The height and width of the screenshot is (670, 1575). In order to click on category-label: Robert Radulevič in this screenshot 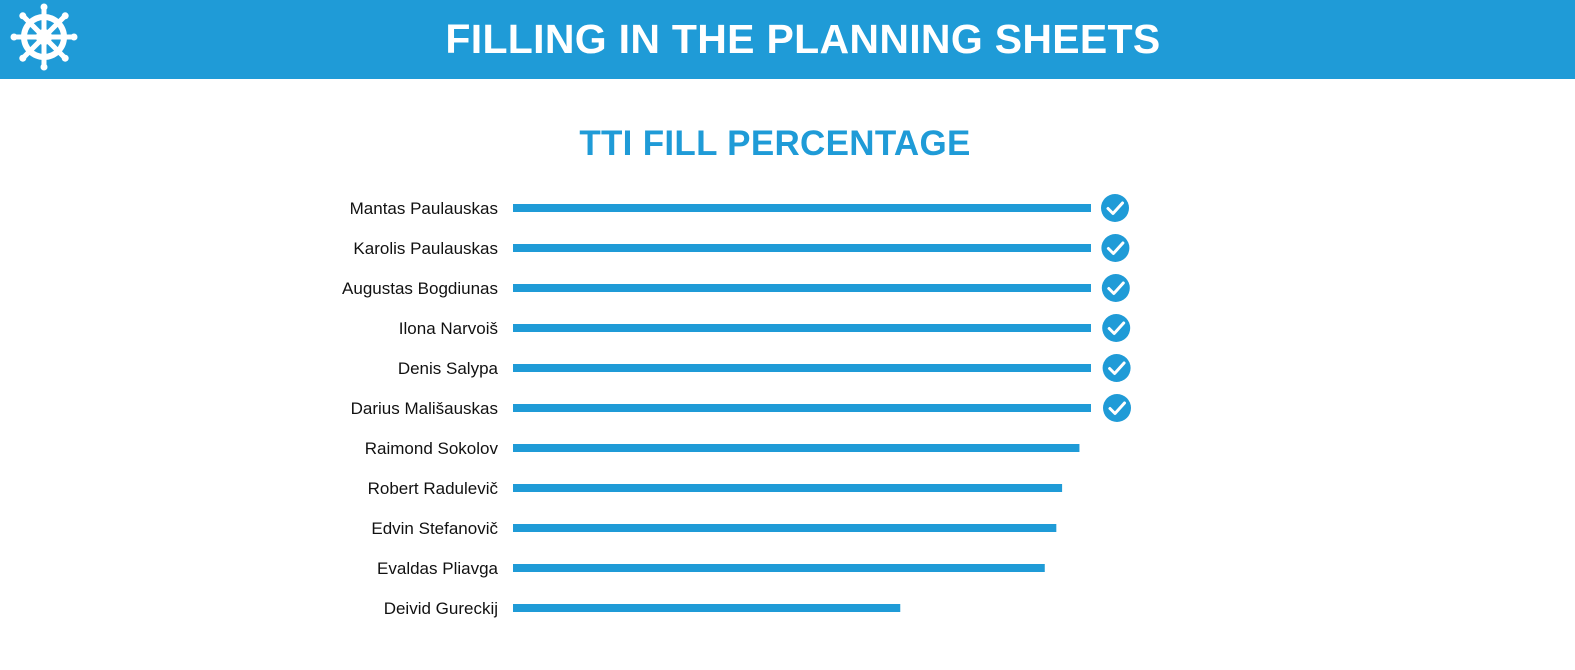, I will do `click(433, 488)`.